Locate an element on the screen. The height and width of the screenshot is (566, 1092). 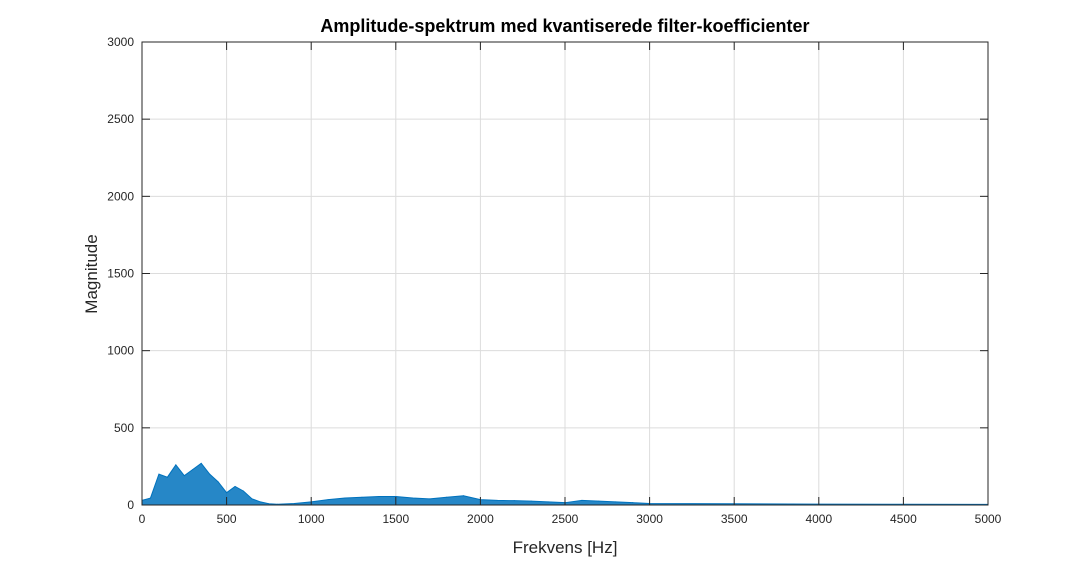
x-tick-label: 1000 is located at coordinates (311, 519).